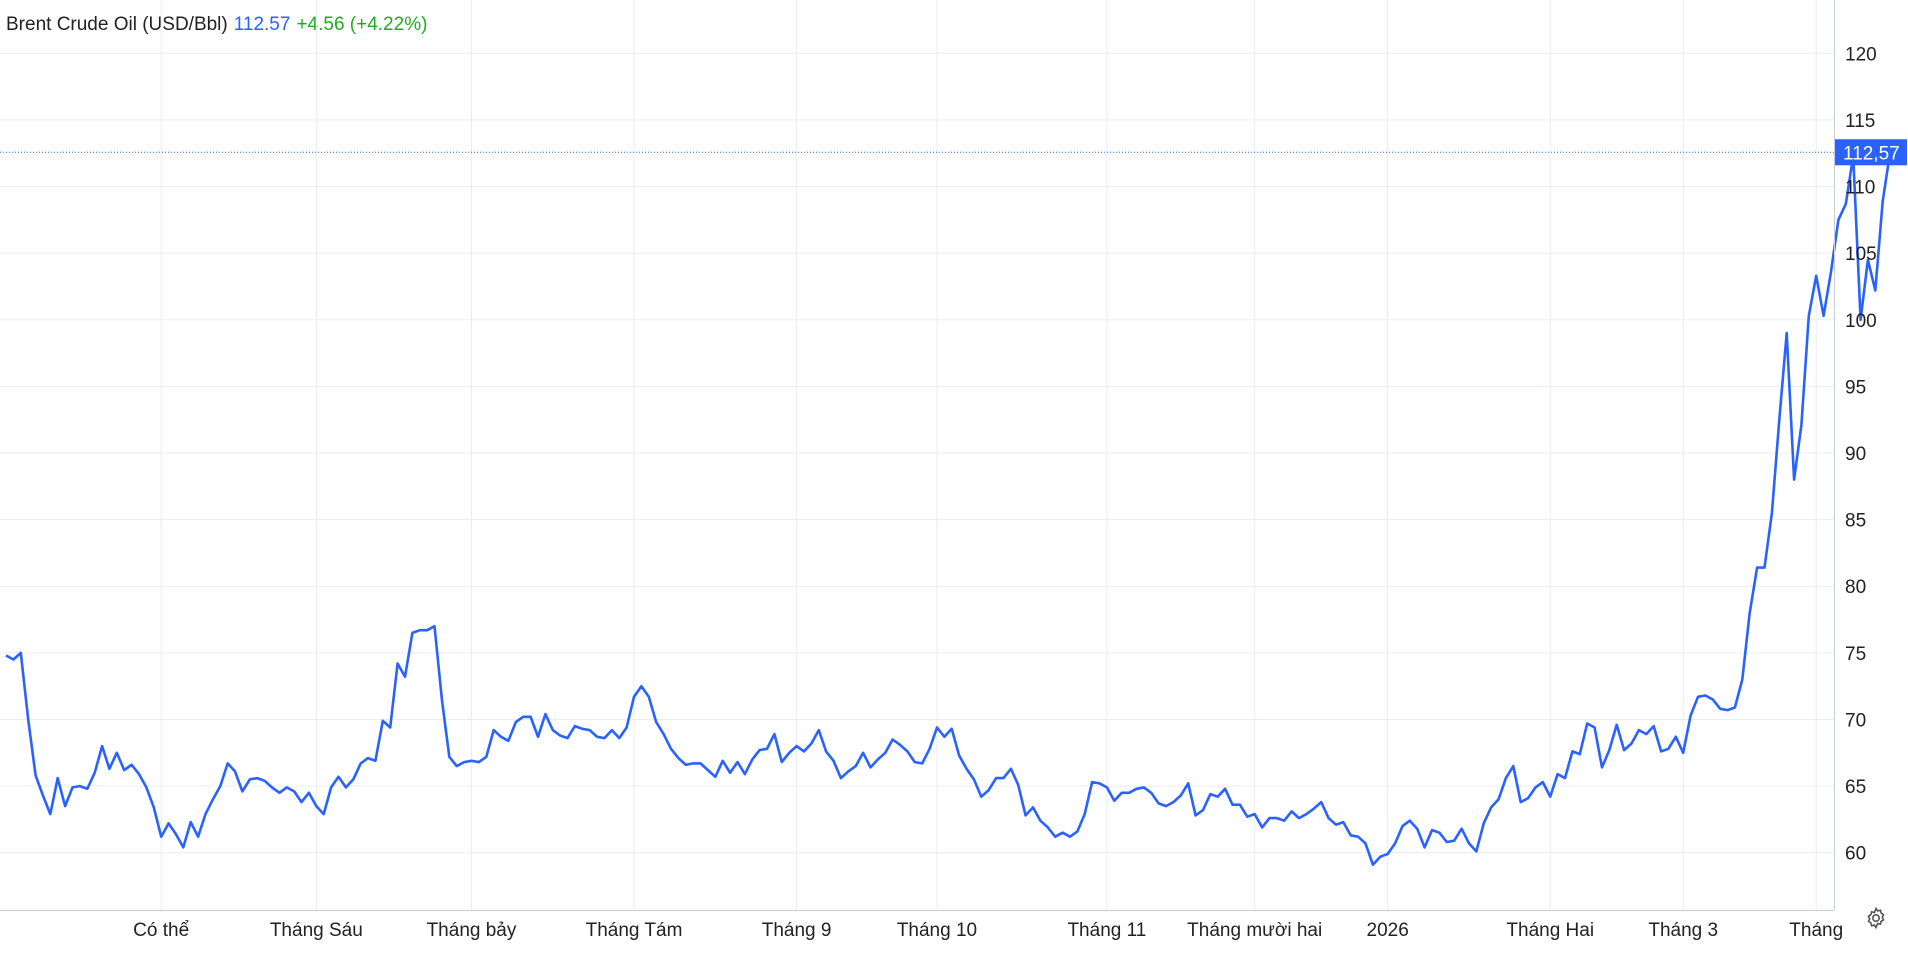 The height and width of the screenshot is (971, 1908). What do you see at coordinates (1855, 587) in the screenshot?
I see `y-tick-label: 80` at bounding box center [1855, 587].